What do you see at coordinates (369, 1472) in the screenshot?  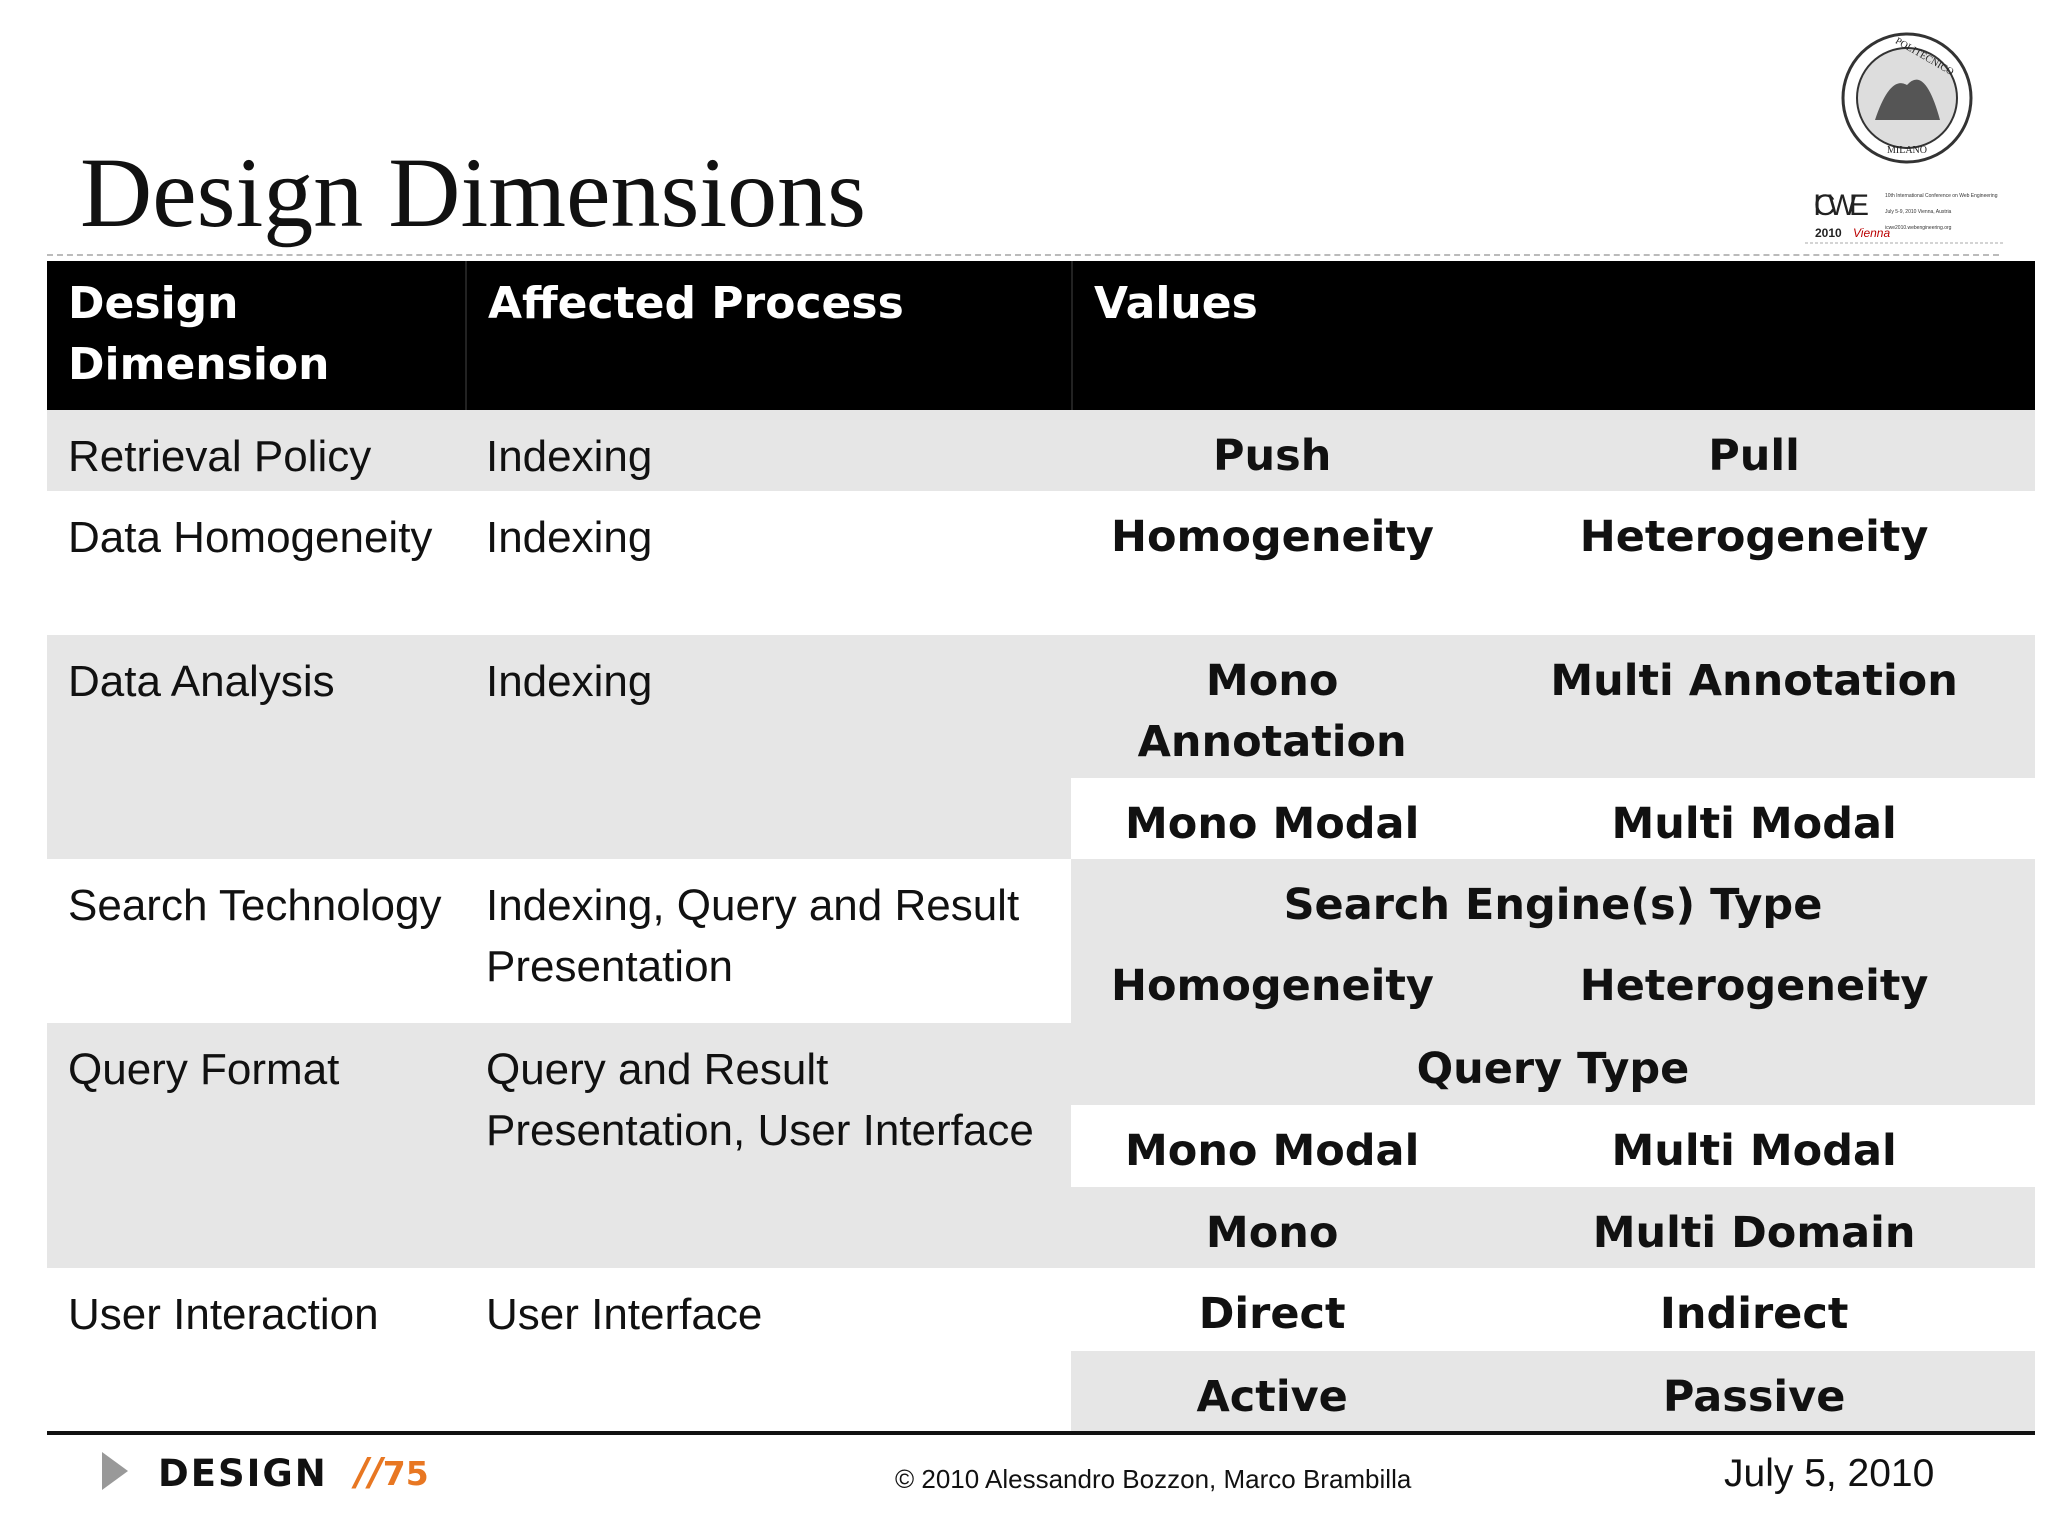 I see `page-prefix: //` at bounding box center [369, 1472].